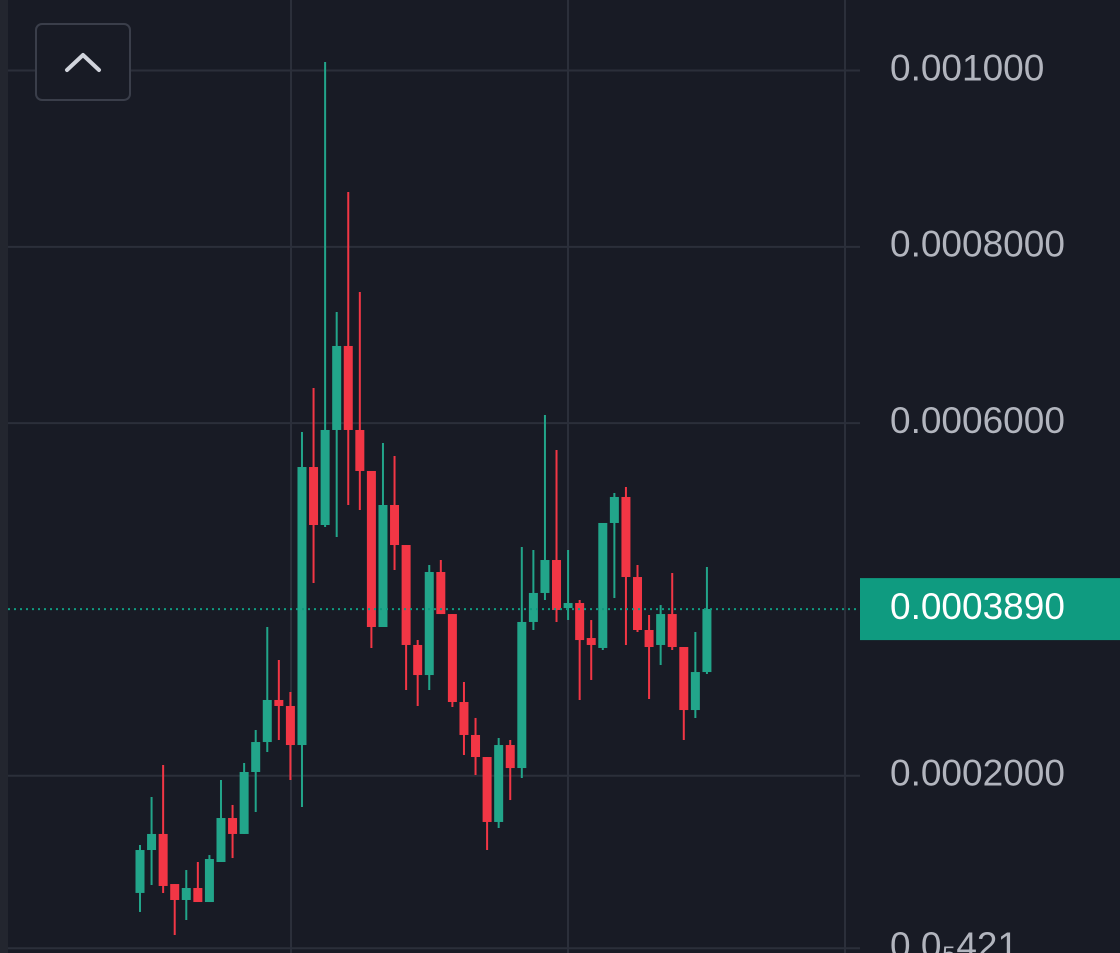  What do you see at coordinates (954, 939) in the screenshot?
I see `y-tick-label: 0.0₅421` at bounding box center [954, 939].